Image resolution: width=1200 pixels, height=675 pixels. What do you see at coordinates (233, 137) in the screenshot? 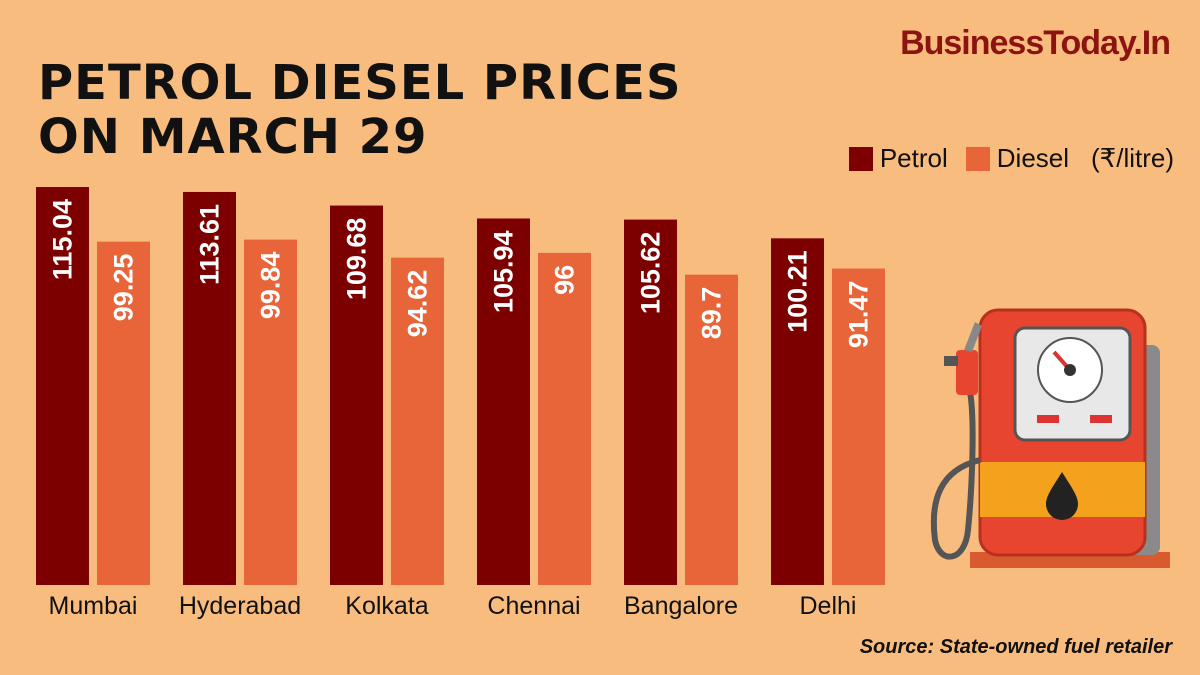
I see `title-line-2: ON MARCH 29` at bounding box center [233, 137].